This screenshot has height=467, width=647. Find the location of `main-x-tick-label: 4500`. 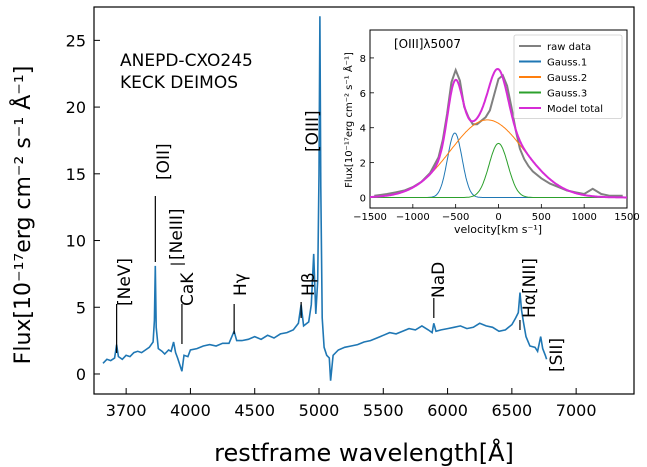

main-x-tick-label: 4500 is located at coordinates (254, 410).